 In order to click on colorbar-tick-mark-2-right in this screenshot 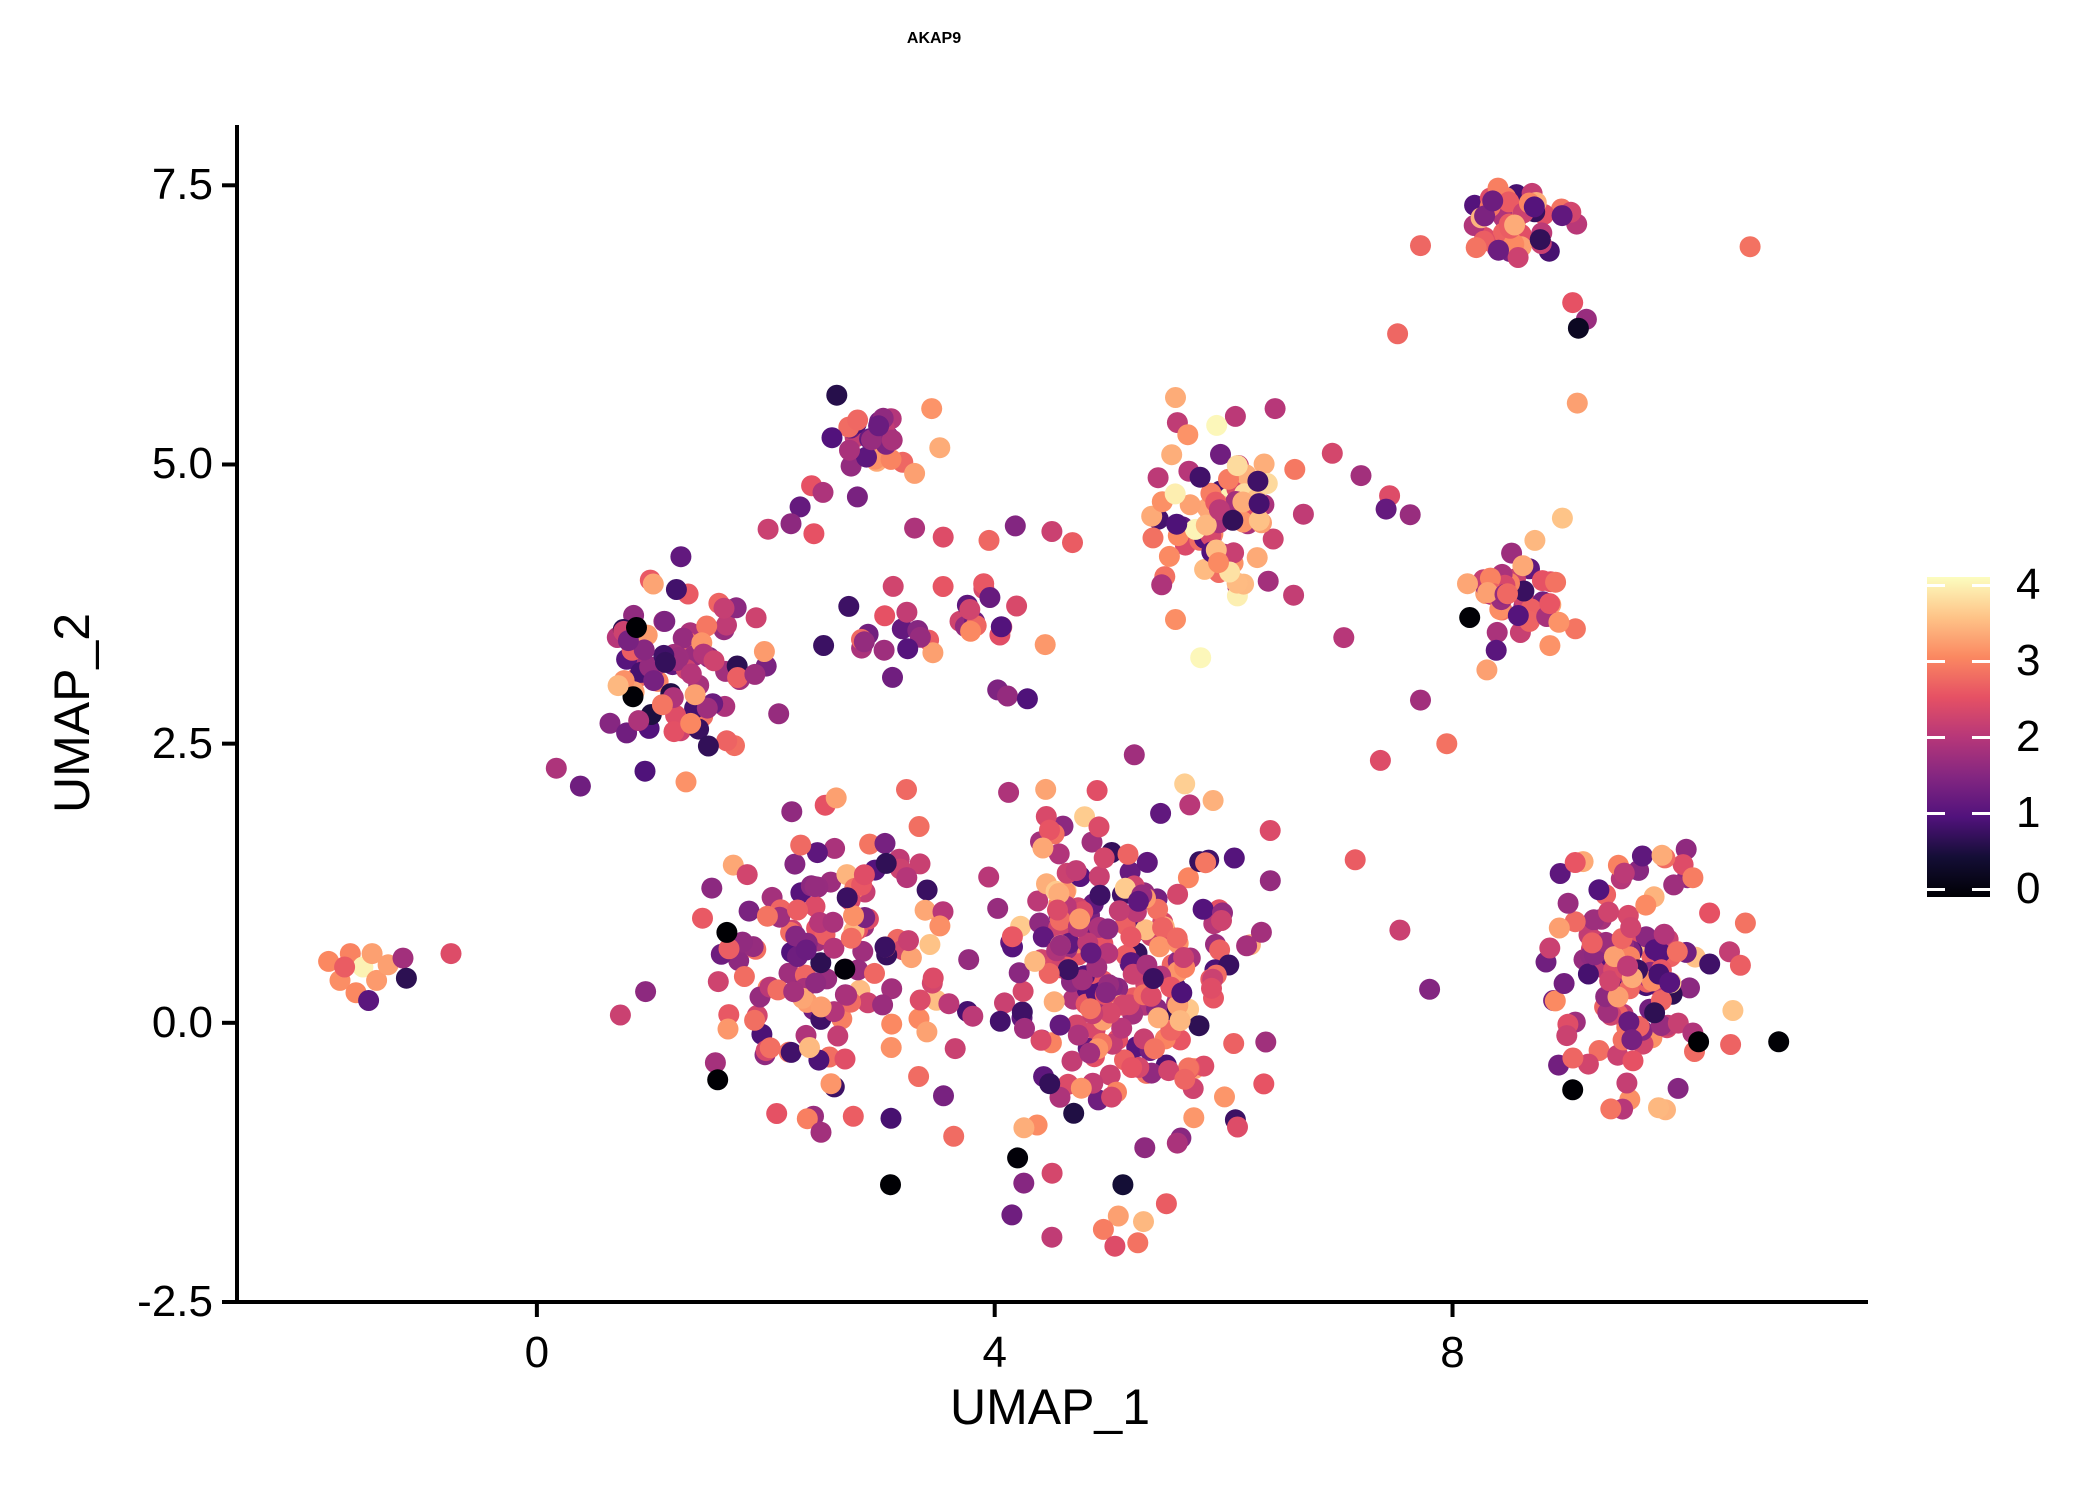, I will do `click(1981, 737)`.